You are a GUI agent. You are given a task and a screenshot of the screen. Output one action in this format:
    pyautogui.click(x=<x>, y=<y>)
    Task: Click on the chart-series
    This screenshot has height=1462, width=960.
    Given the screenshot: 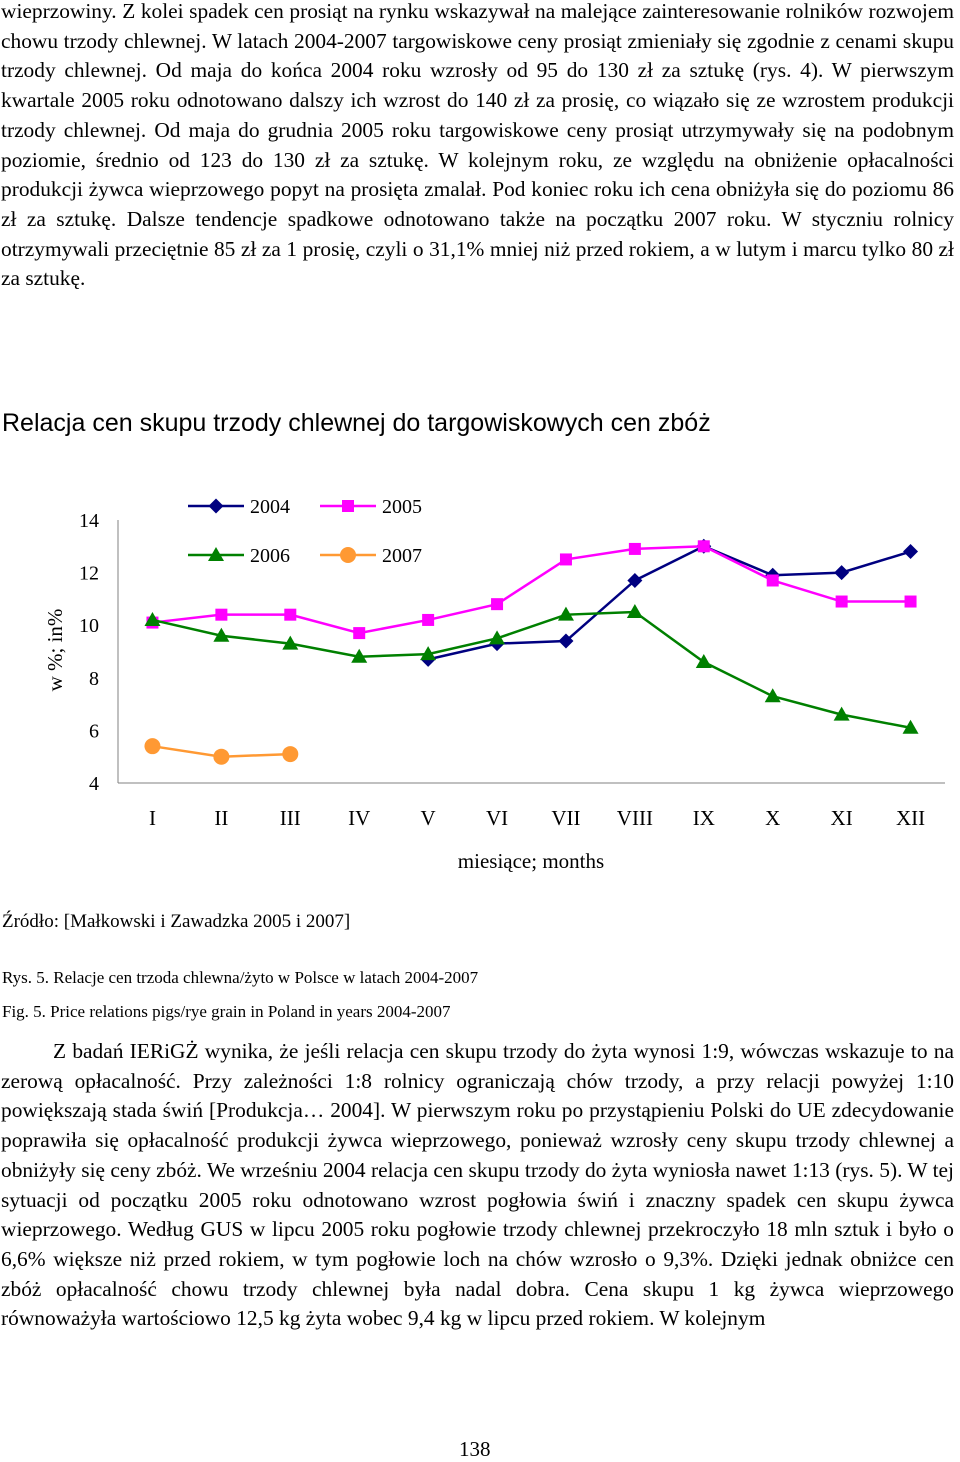 What is the action you would take?
    pyautogui.click(x=531, y=651)
    